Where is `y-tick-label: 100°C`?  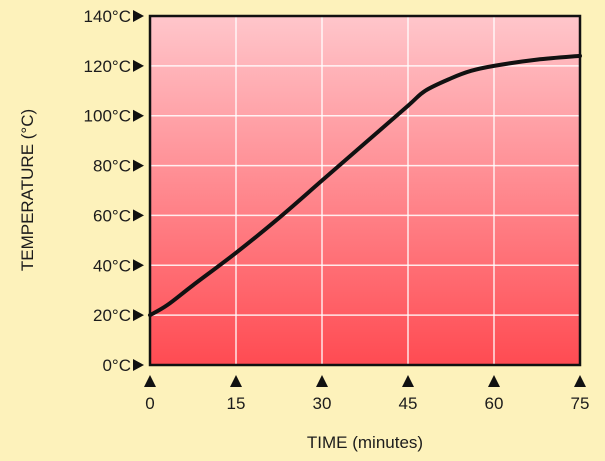
y-tick-label: 100°C is located at coordinates (107, 116).